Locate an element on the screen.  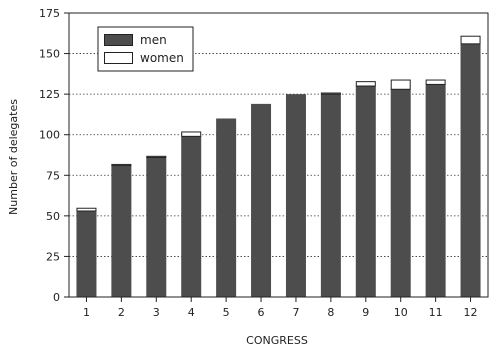
x-tick-label: 2 is located at coordinates (121, 312).